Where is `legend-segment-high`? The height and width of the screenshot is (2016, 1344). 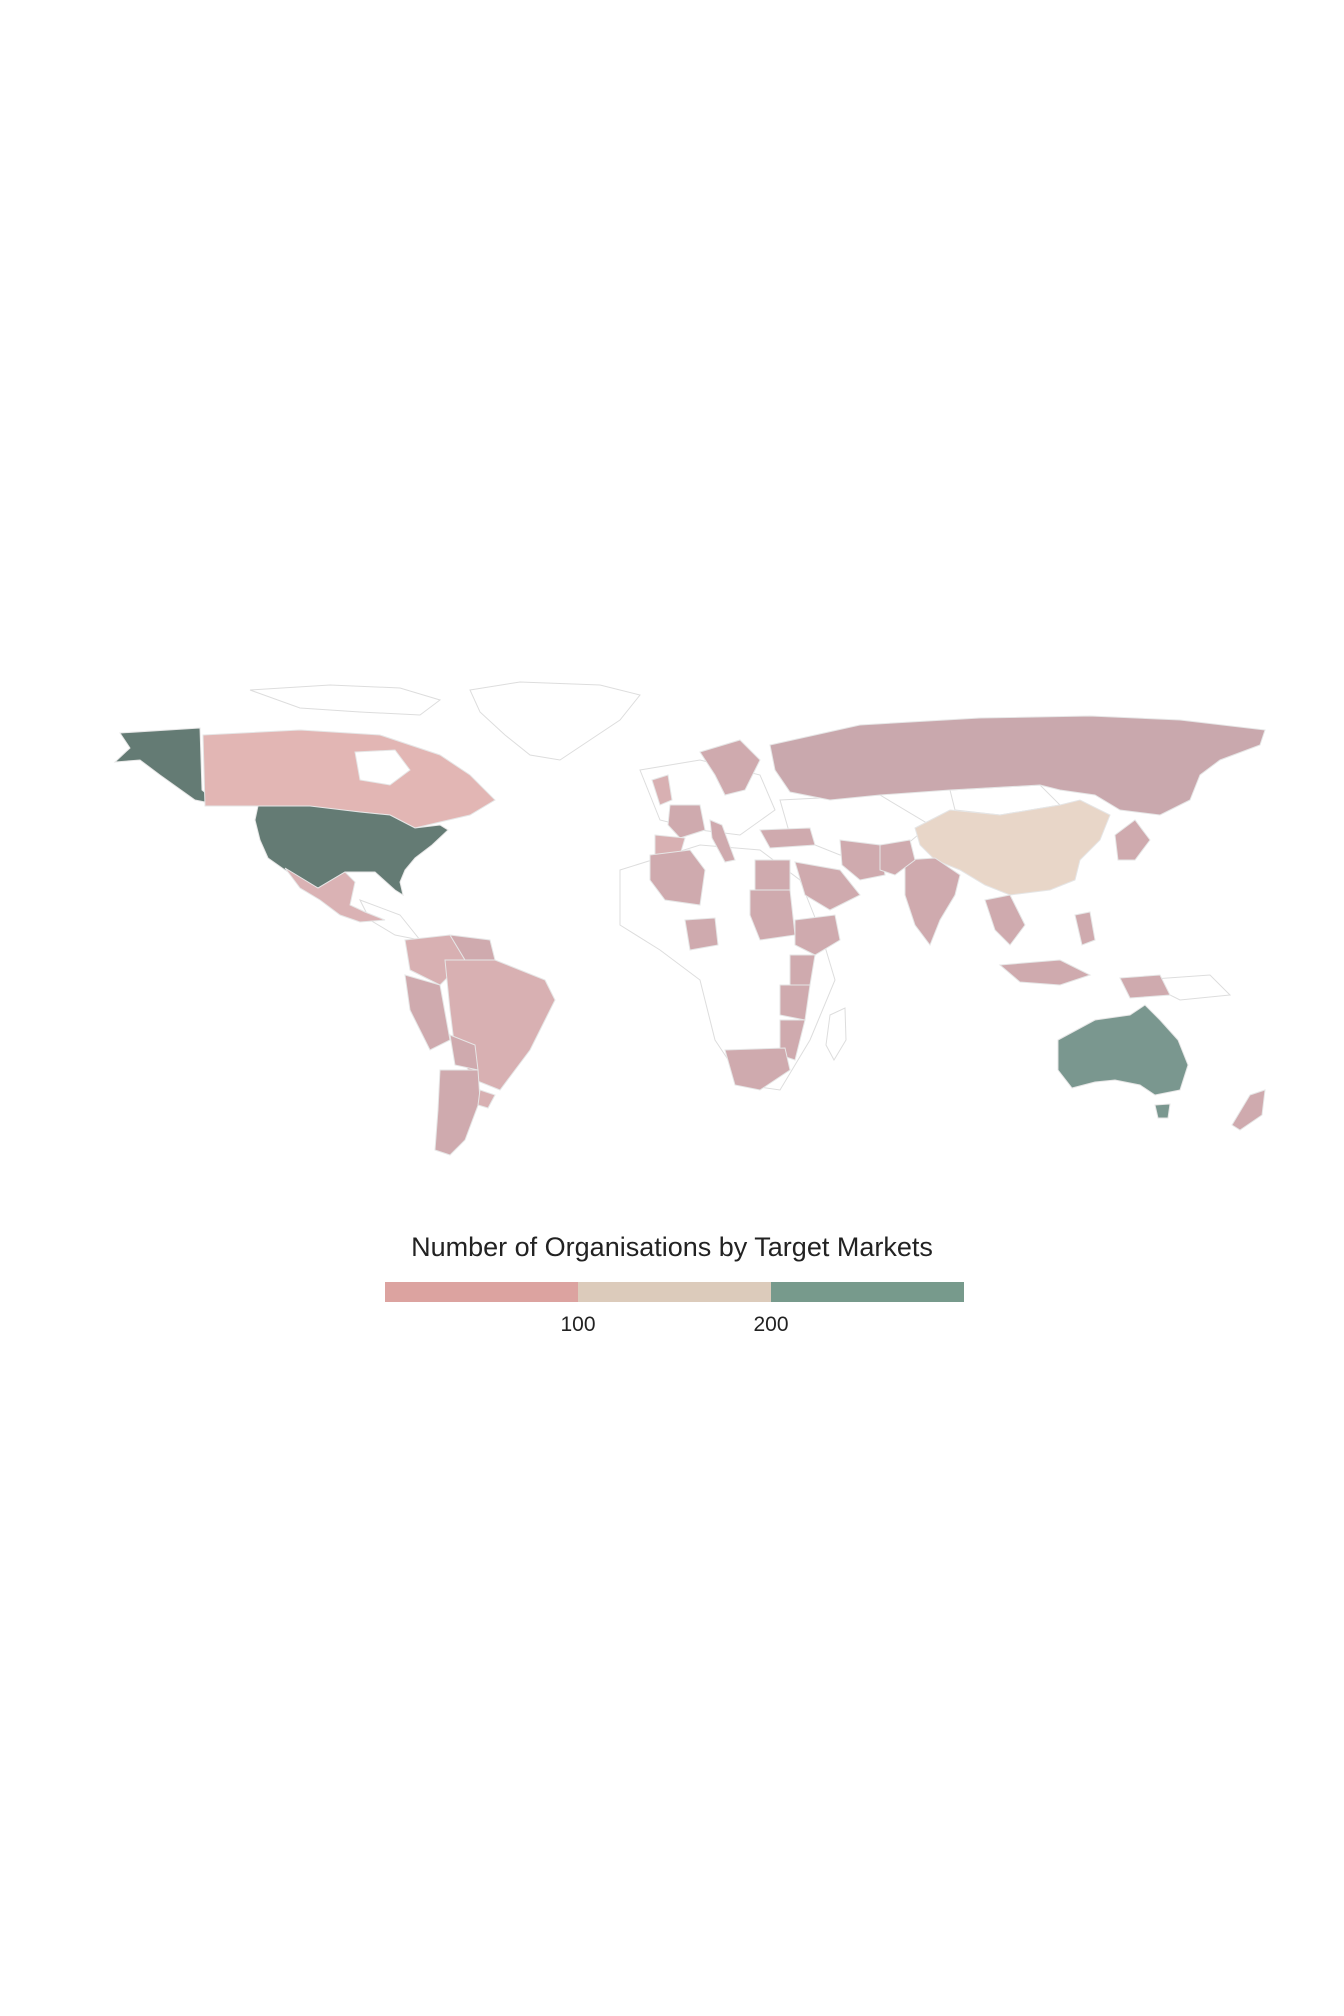 legend-segment-high is located at coordinates (867, 1292).